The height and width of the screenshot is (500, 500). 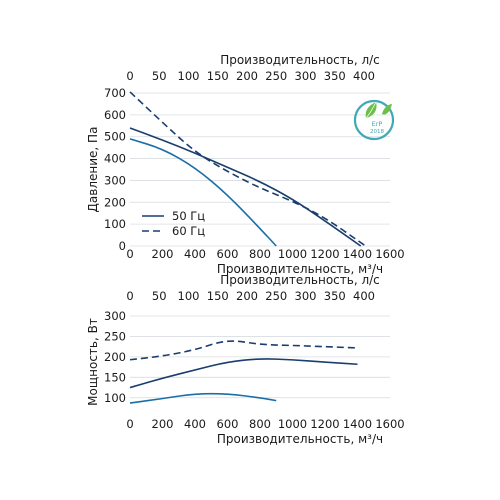 I want to click on erp-badge: ErP 2018, so click(x=374, y=120).